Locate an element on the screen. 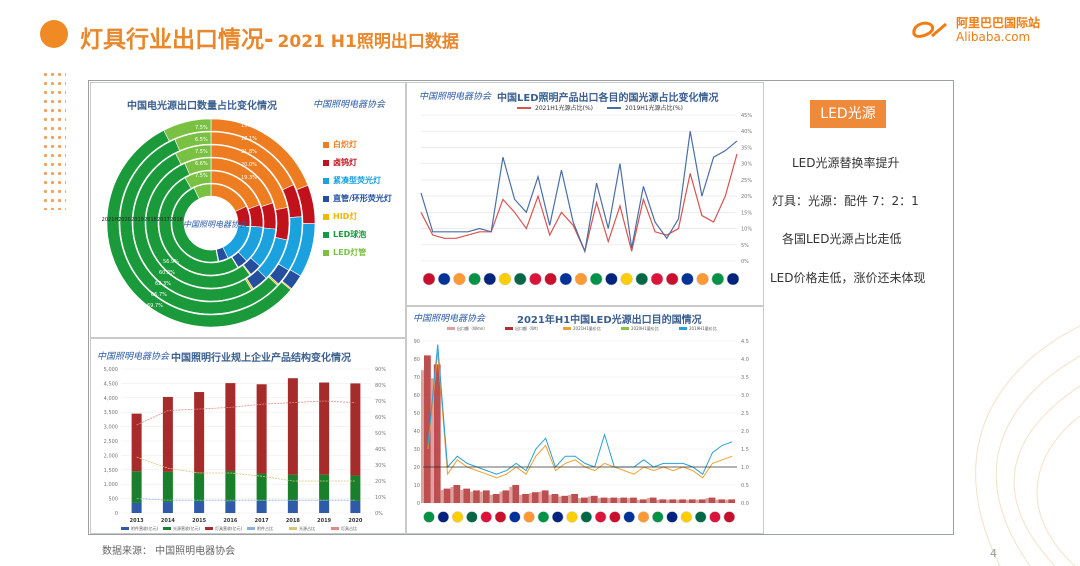 The image size is (1080, 566). y2-tick-label: 10% is located at coordinates (380, 498).